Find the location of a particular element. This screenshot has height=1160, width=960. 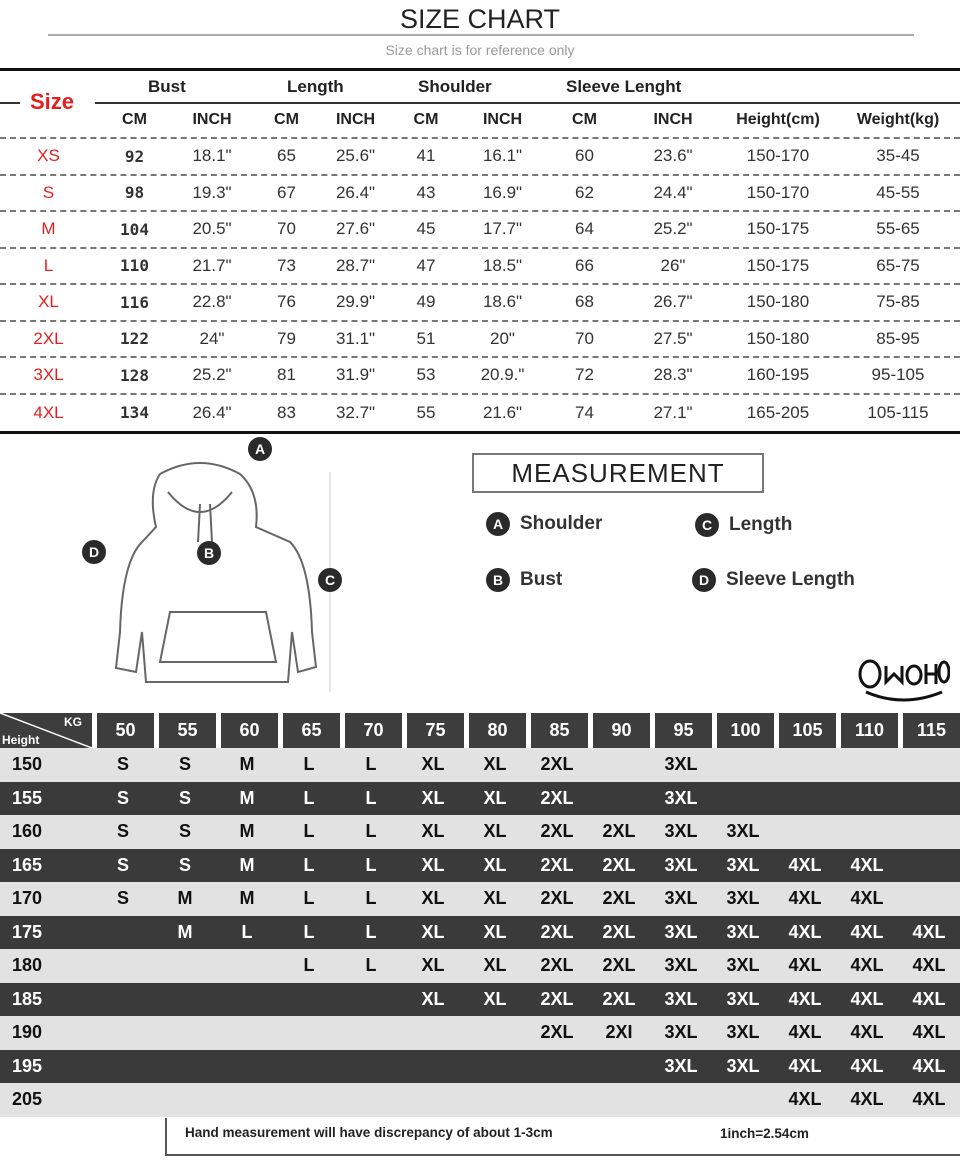

table-row: 165 S S M L L XL XL 2XL 2XL 3XL 3XL 4XL 4XL is located at coordinates (480, 865).